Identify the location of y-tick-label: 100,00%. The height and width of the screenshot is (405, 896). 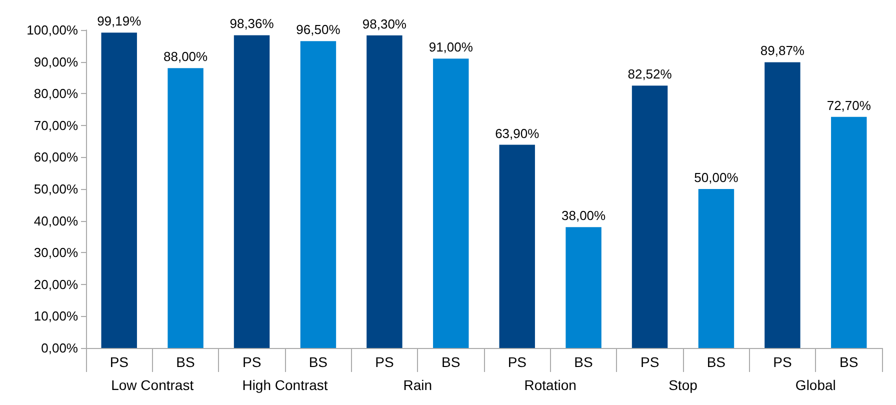
(52, 30).